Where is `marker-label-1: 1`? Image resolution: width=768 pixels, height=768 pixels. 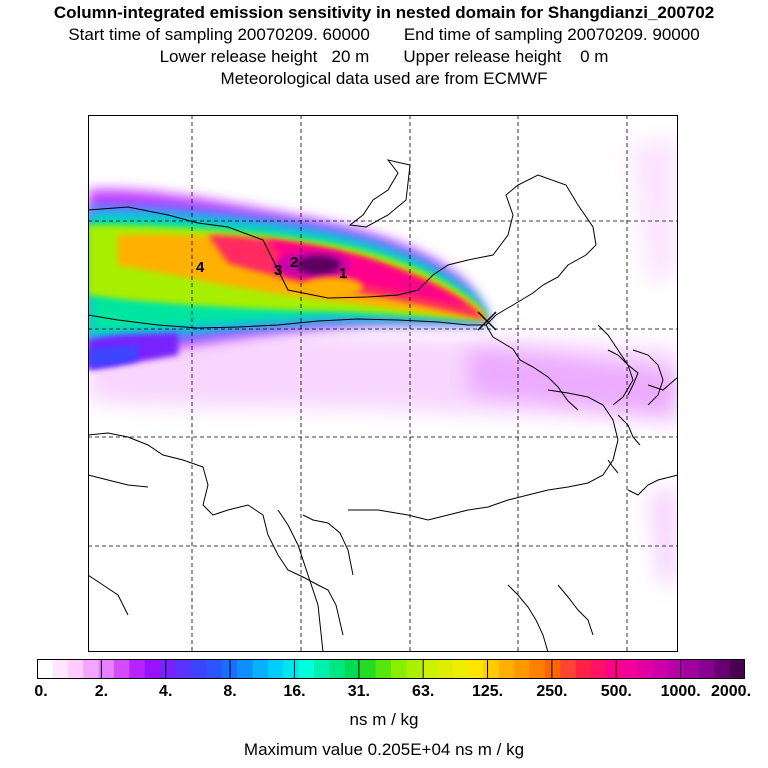 marker-label-1: 1 is located at coordinates (343, 273).